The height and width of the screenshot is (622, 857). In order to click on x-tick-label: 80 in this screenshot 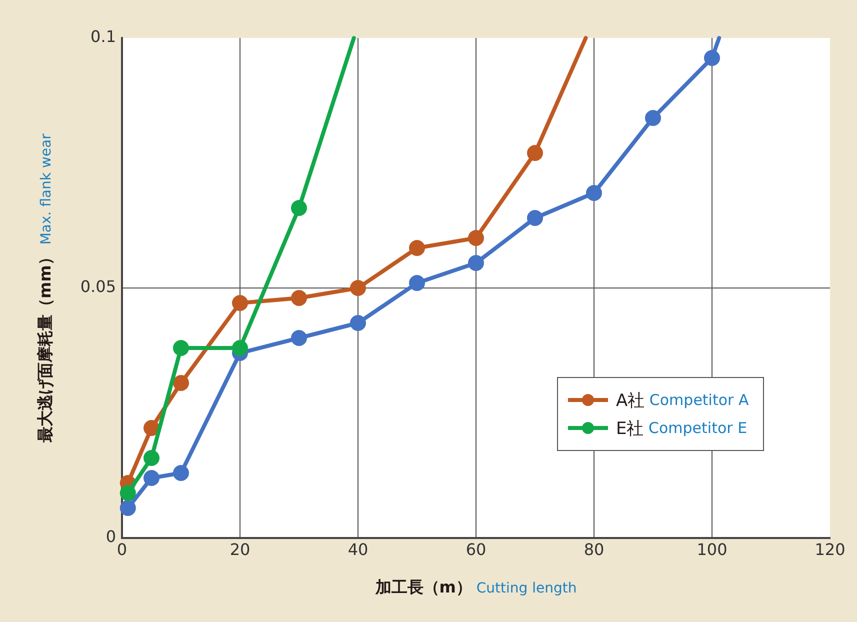, I will do `click(594, 549)`.